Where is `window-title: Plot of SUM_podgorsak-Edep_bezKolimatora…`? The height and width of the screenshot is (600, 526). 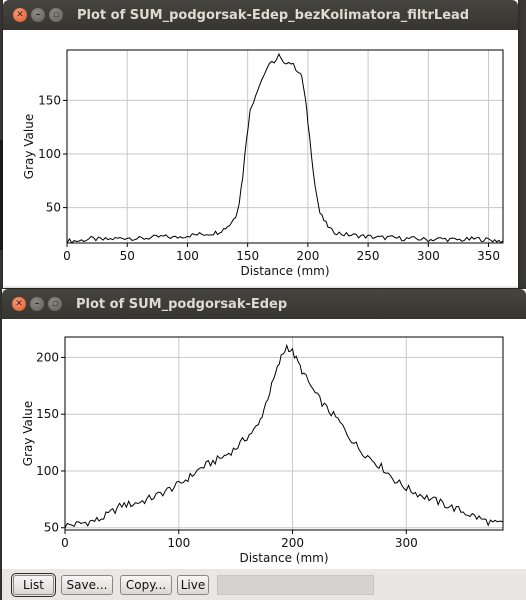
window-title: Plot of SUM_podgorsak-Edep_bezKolimatora… is located at coordinates (273, 15).